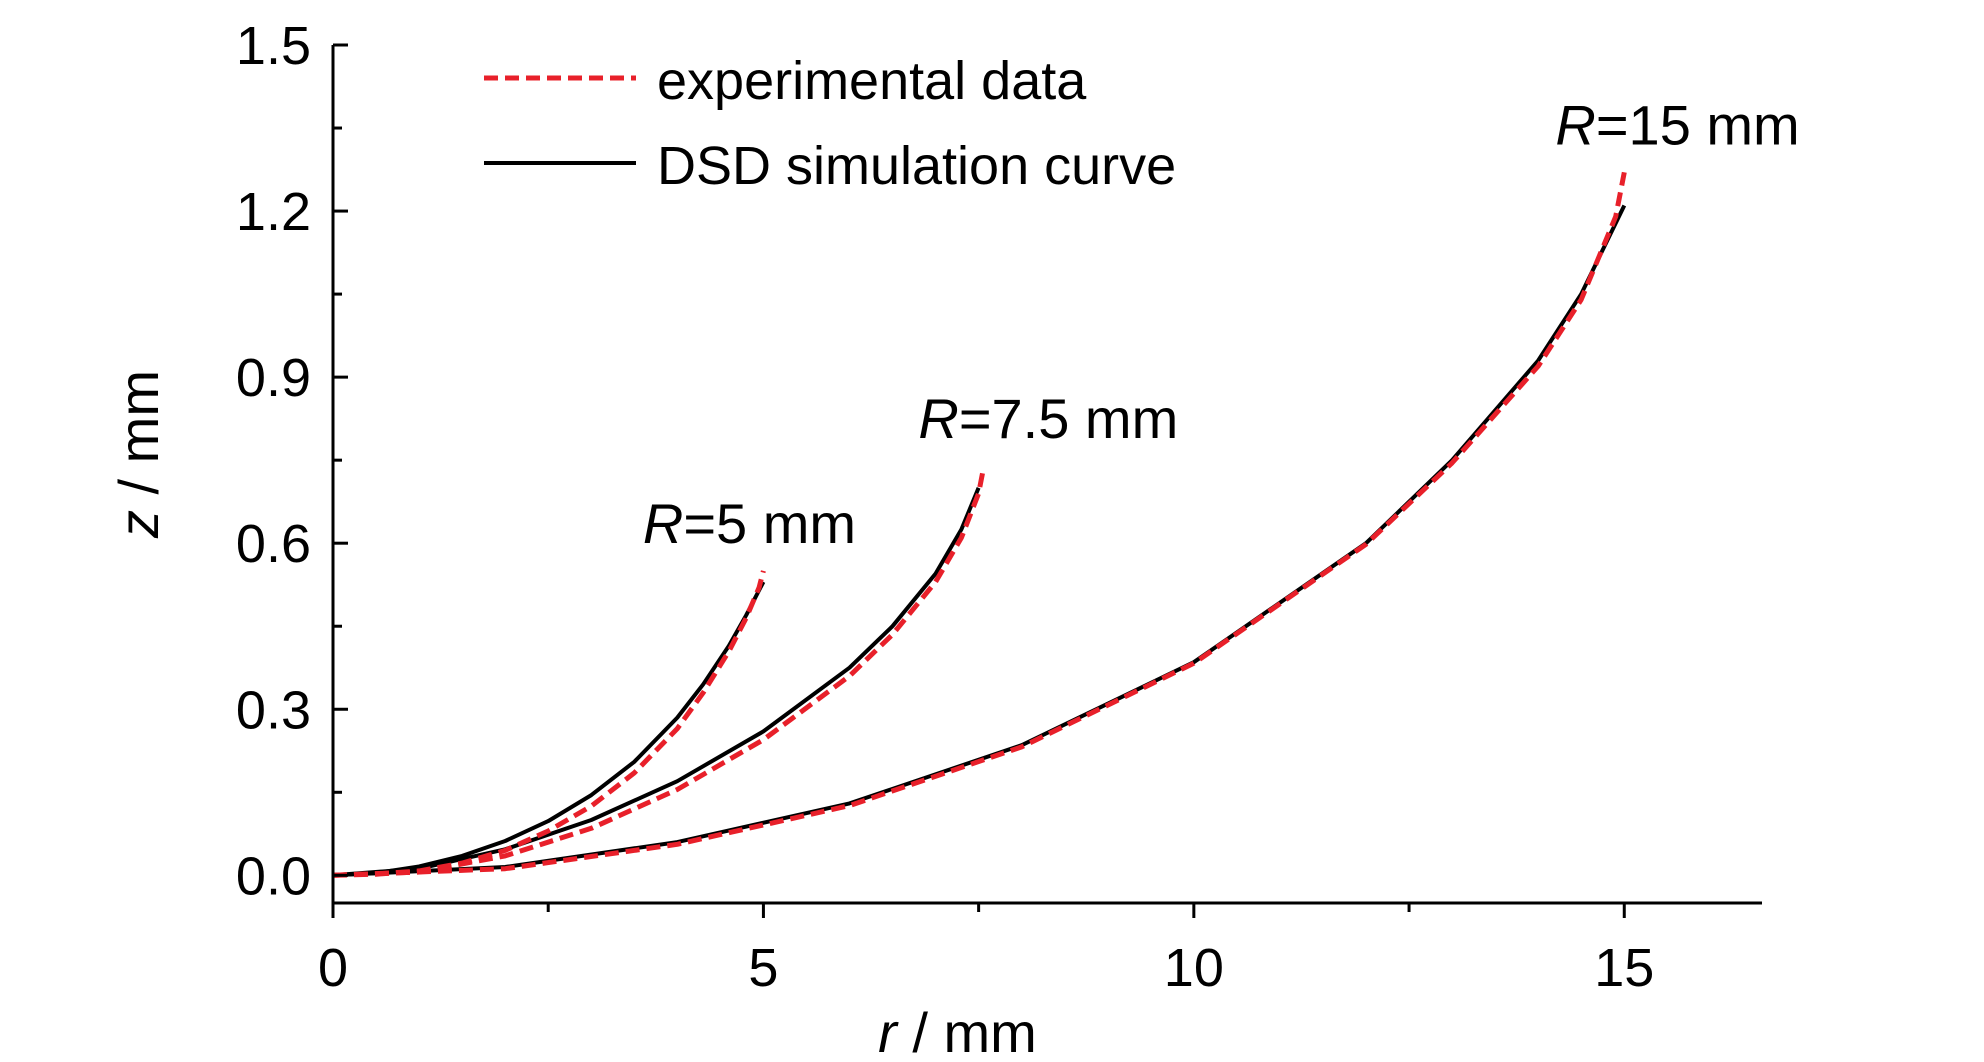 The height and width of the screenshot is (1062, 1984). I want to click on y-tick-label: 0.6, so click(273, 544).